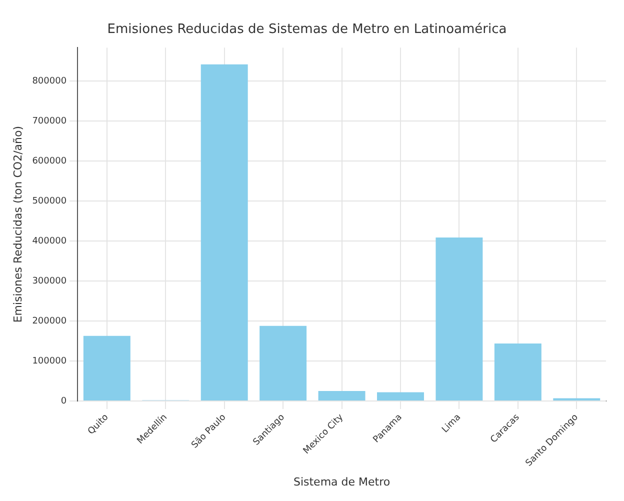  Describe the element at coordinates (341, 481) in the screenshot. I see `x-axis-title: Sistema de Metro` at that location.